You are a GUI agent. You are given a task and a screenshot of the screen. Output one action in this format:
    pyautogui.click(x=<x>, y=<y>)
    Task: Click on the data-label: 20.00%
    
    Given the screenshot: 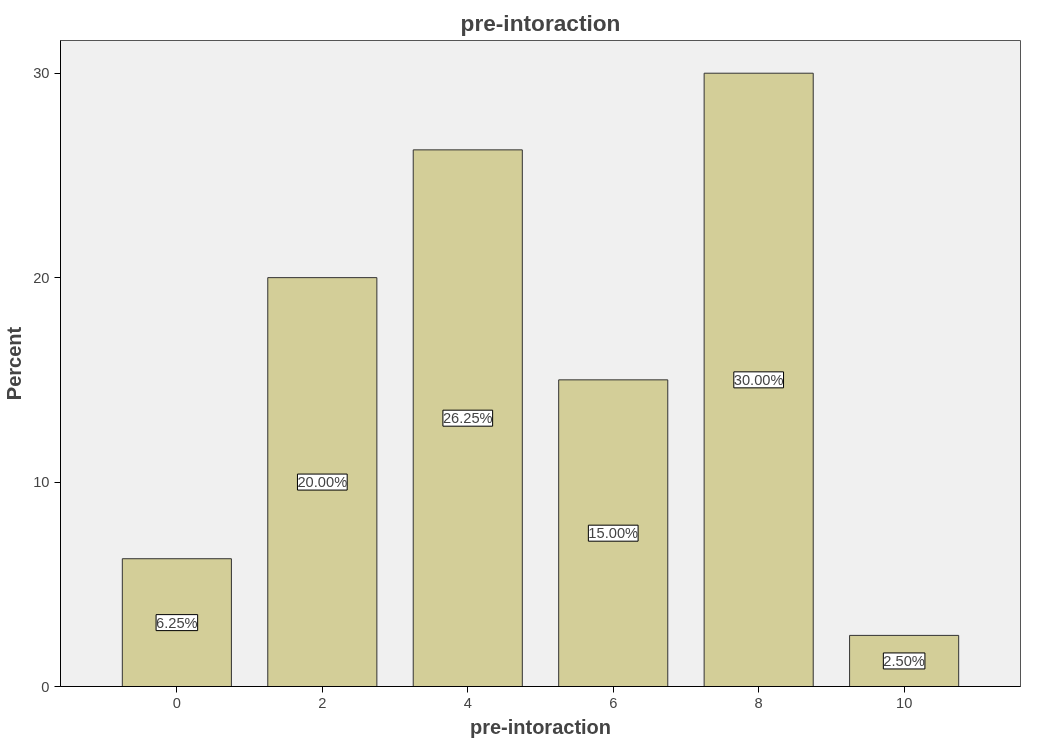 What is the action you would take?
    pyautogui.click(x=322, y=482)
    